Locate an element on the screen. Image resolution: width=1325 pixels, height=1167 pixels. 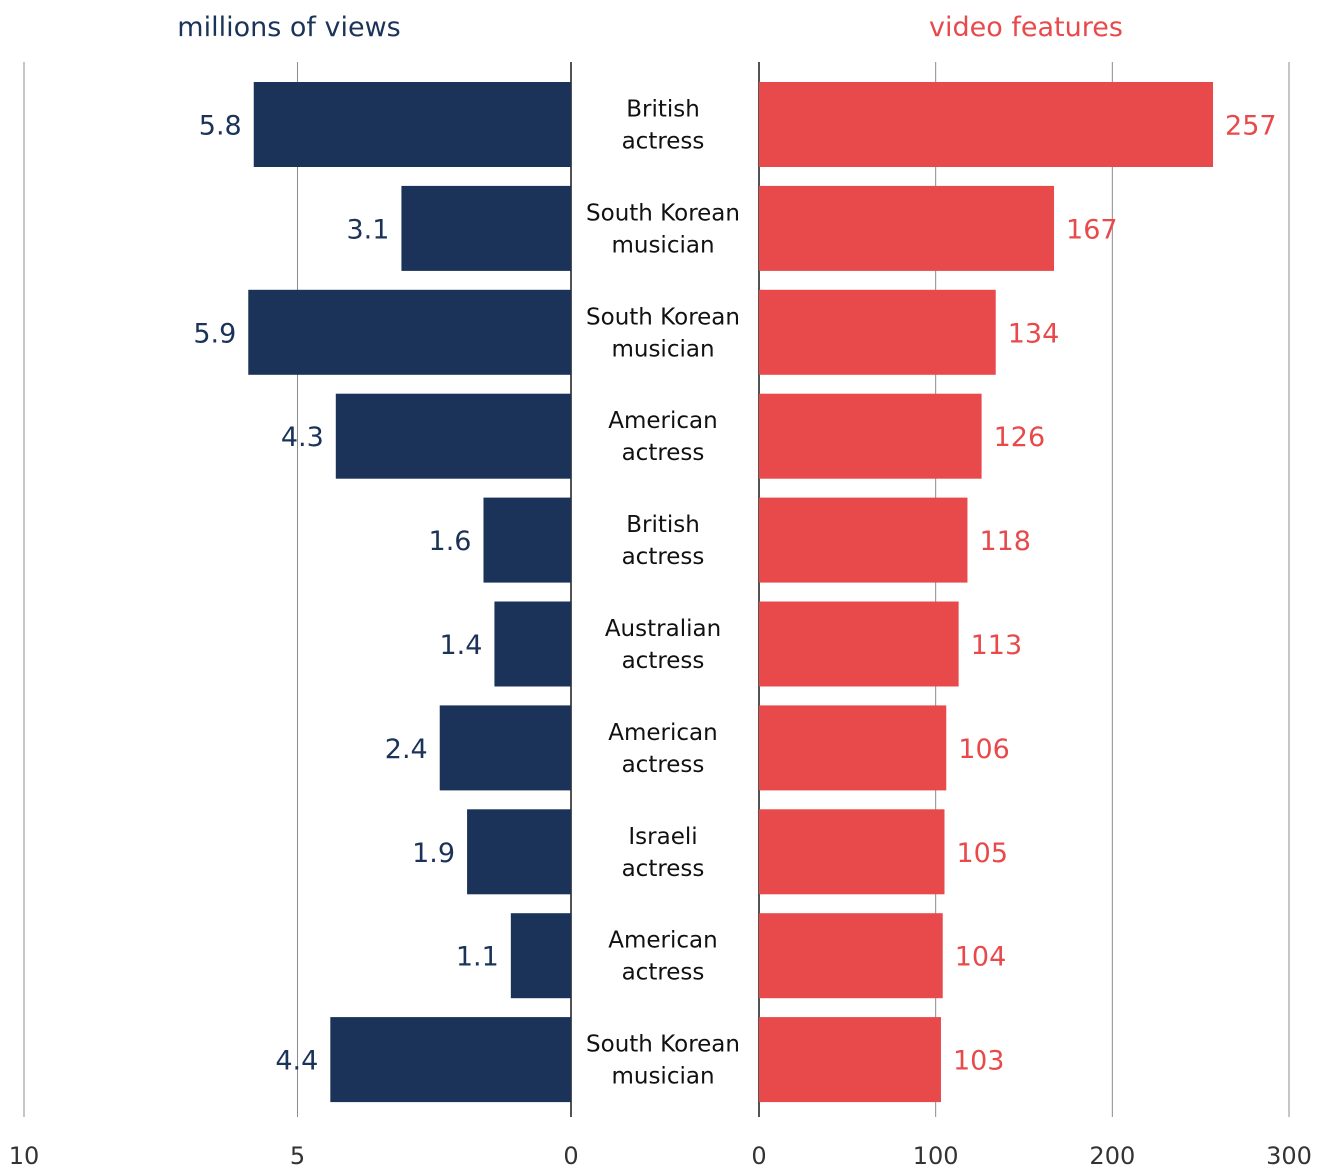
left-value-label: 5.8 is located at coordinates (220, 126).